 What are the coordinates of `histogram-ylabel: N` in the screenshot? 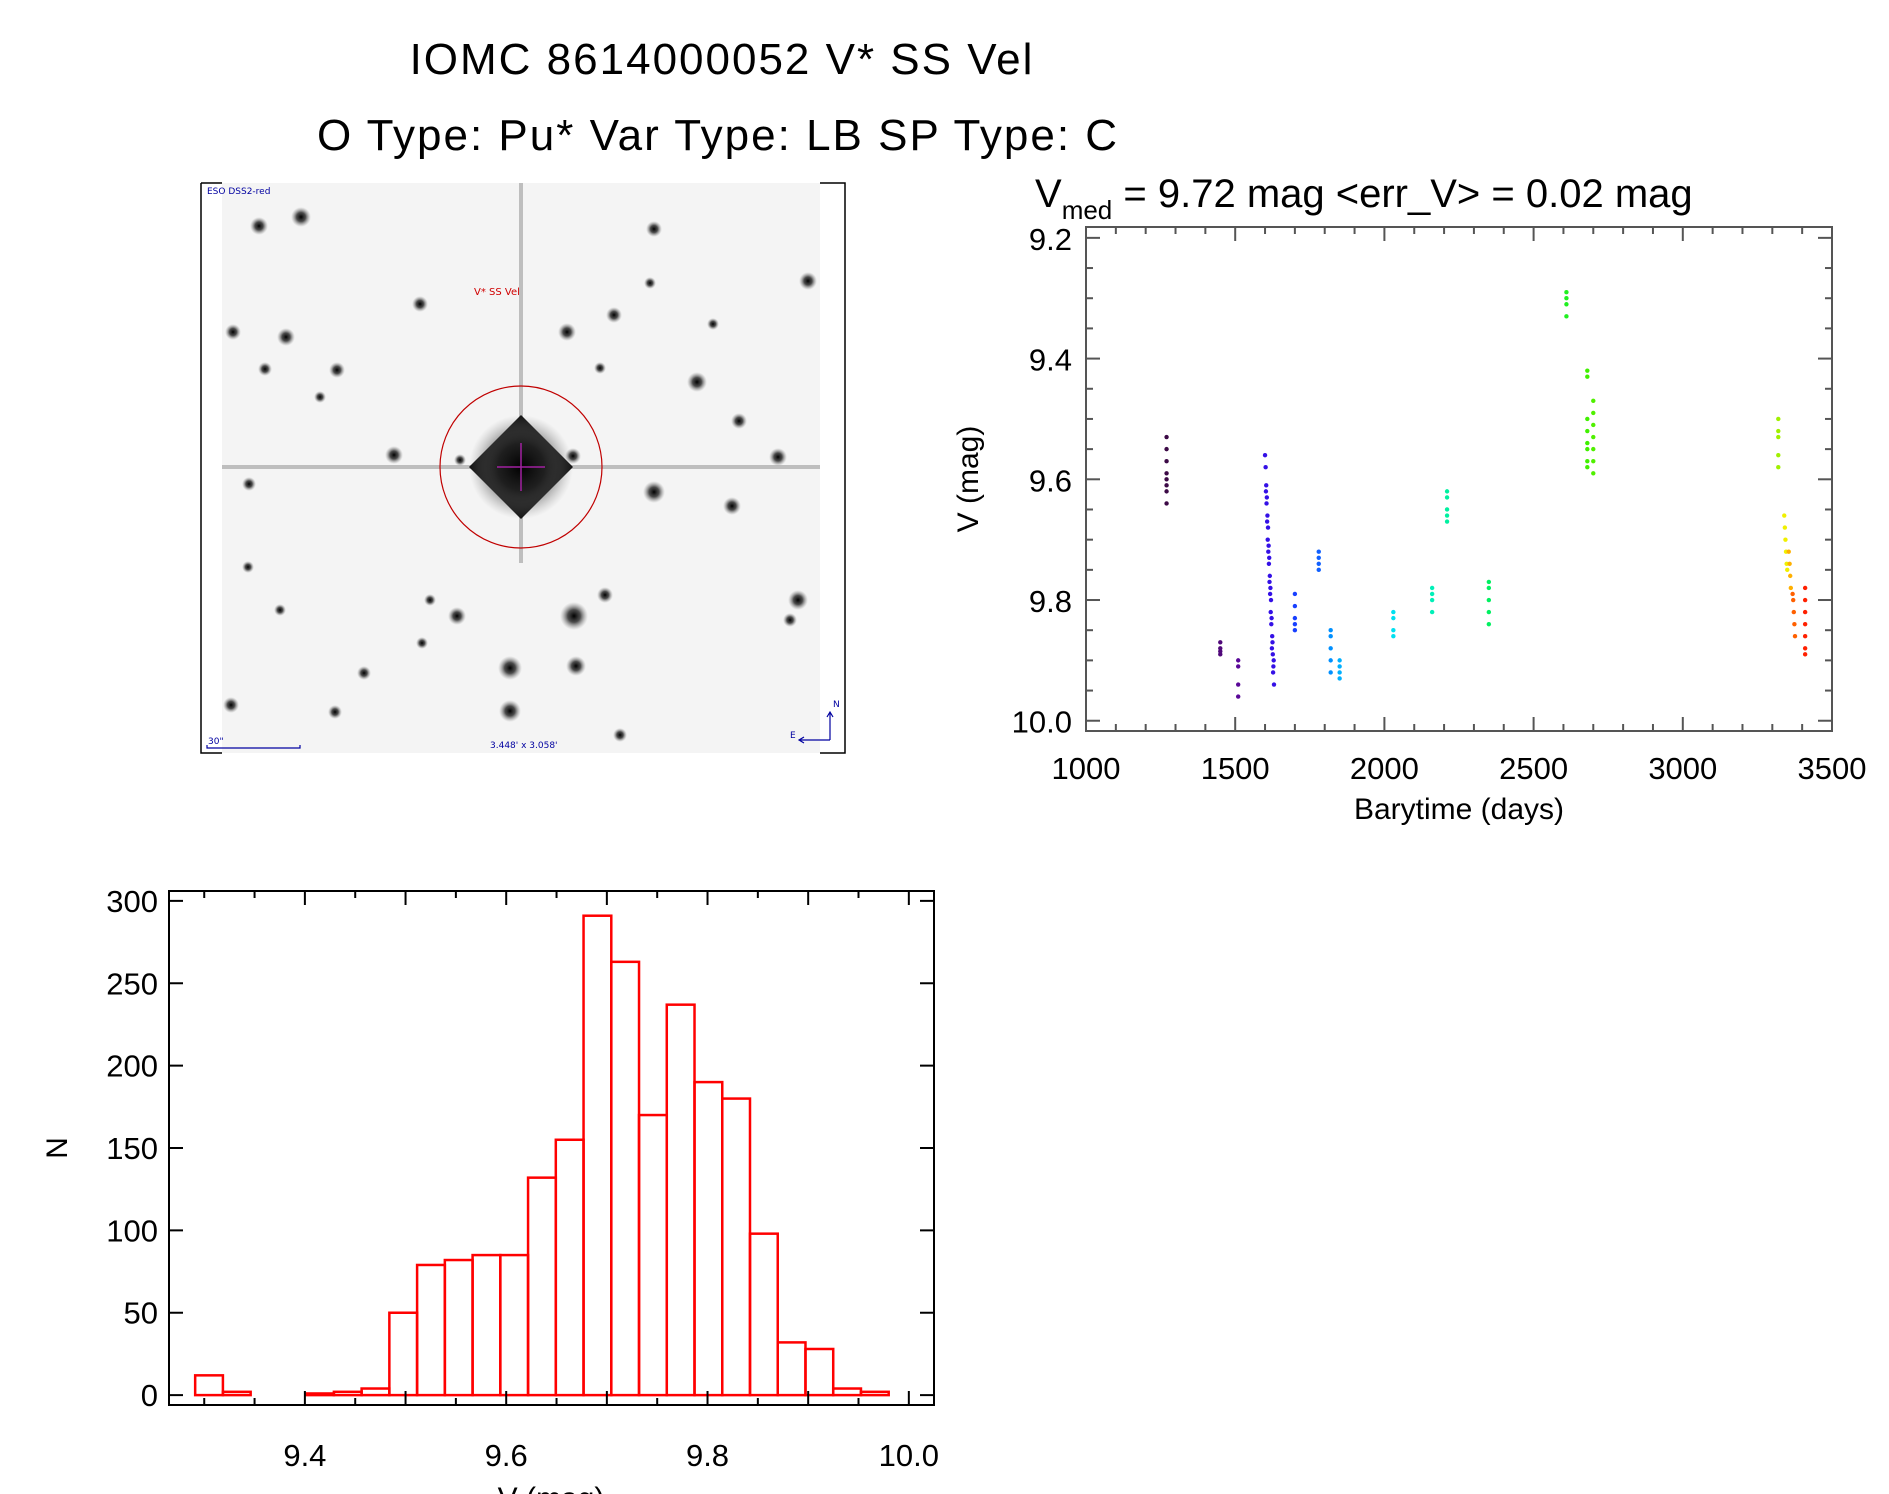 It's located at (57, 1148).